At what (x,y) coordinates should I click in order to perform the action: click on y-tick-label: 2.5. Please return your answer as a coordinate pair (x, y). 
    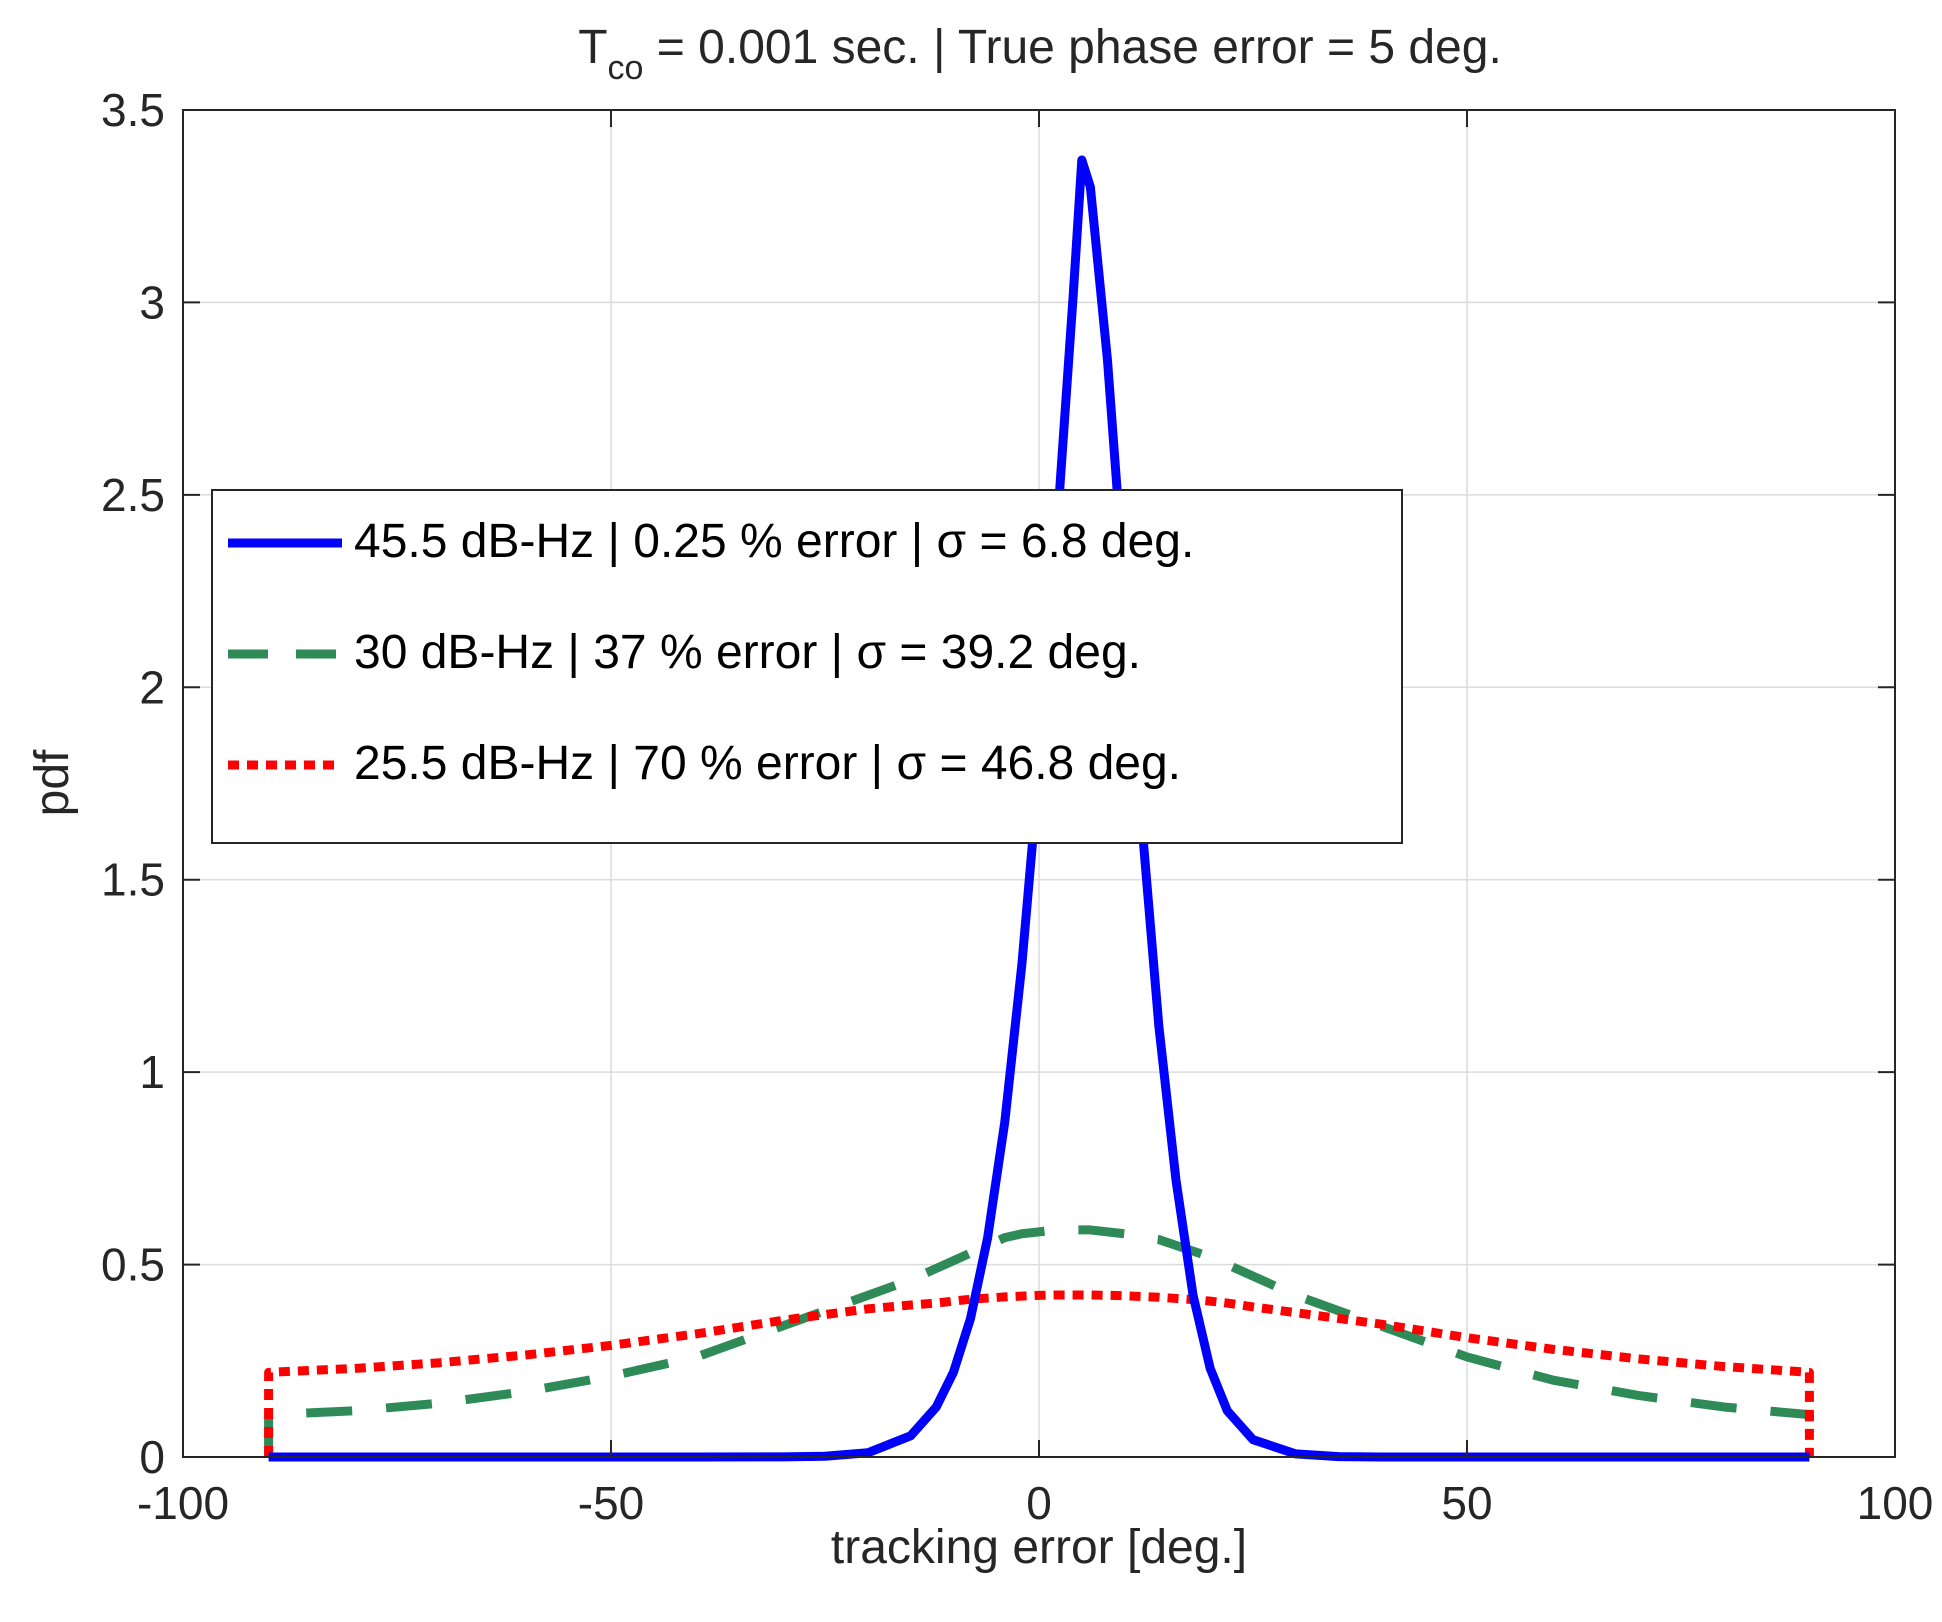
    Looking at the image, I should click on (133, 495).